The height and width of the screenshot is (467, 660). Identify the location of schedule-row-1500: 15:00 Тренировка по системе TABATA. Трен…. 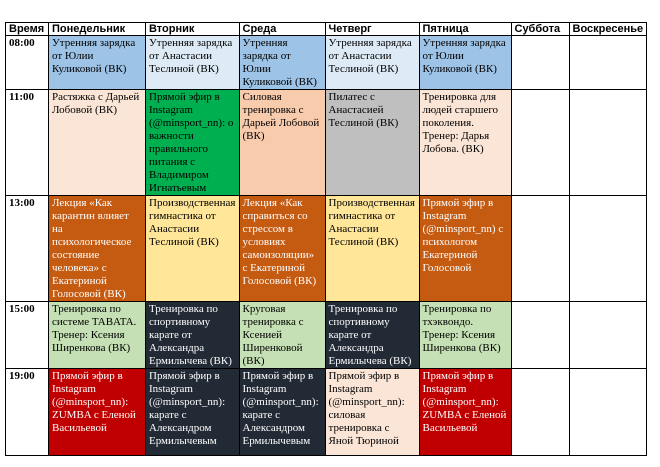
(326, 335).